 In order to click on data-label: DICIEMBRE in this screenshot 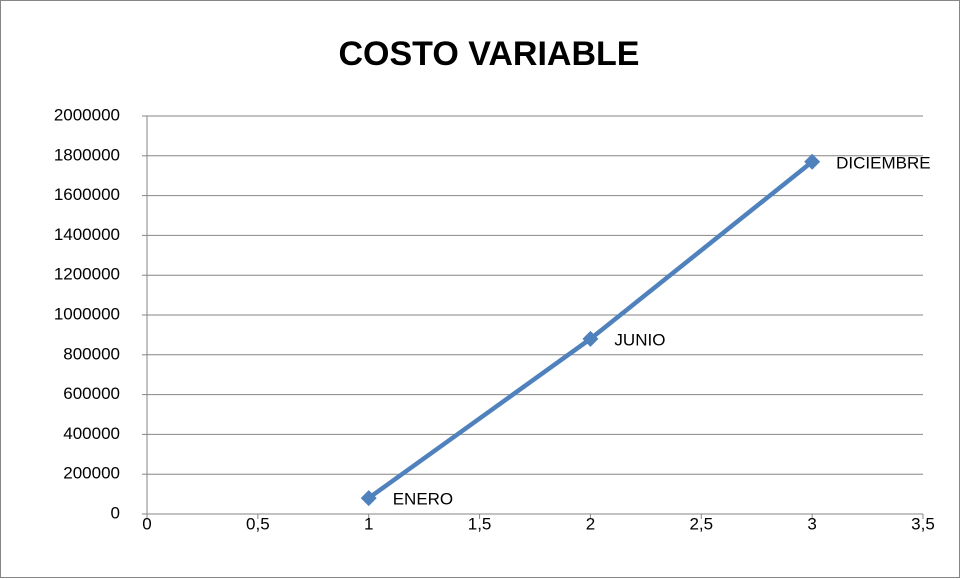, I will do `click(883, 162)`.